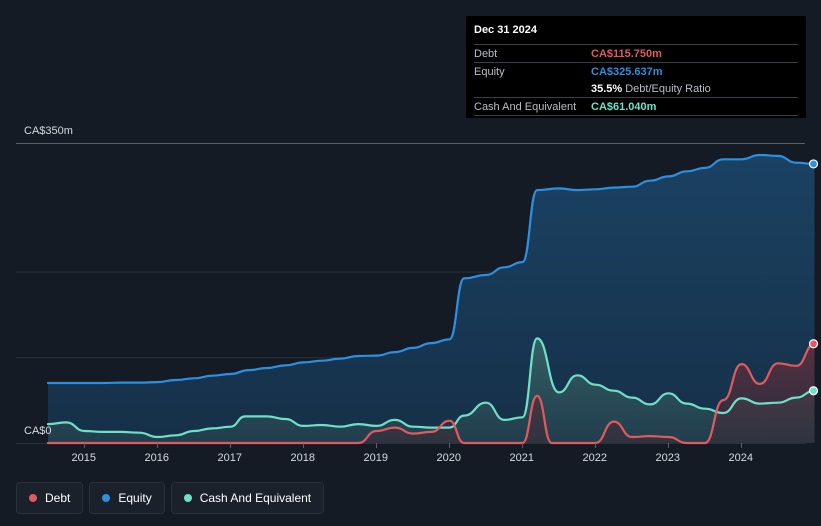 The image size is (821, 526). What do you see at coordinates (489, 71) in the screenshot?
I see `tooltip-equity-label: Equity` at bounding box center [489, 71].